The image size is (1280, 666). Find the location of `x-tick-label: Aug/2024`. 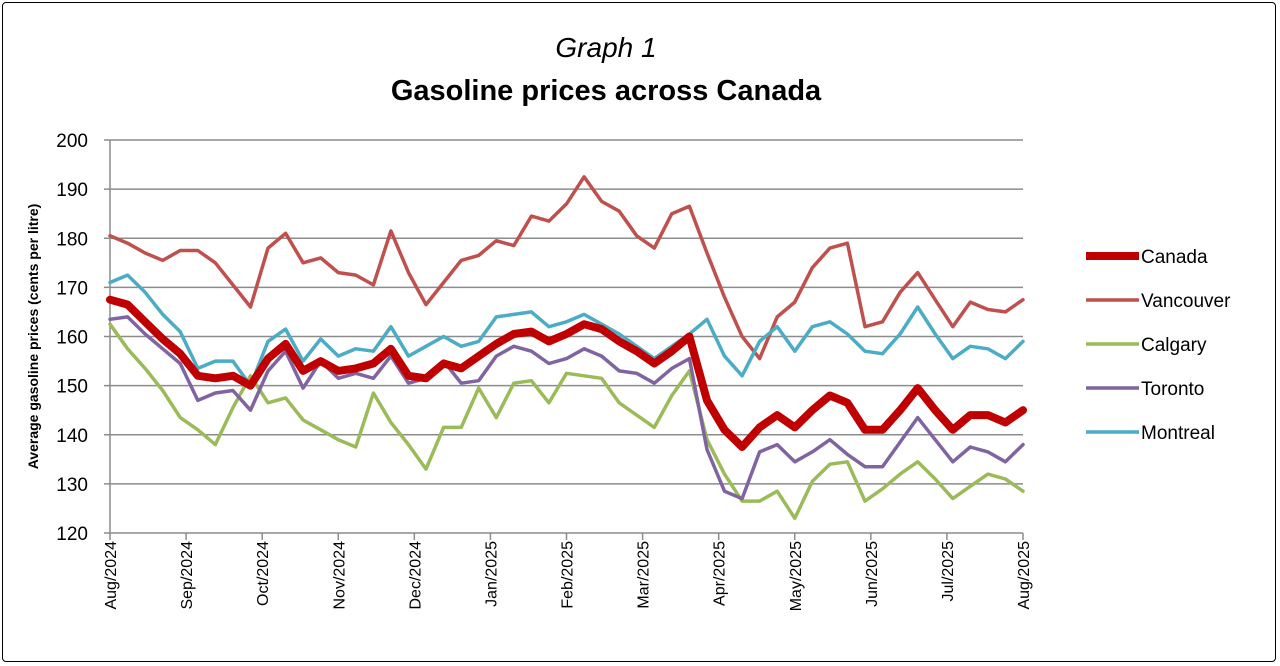

x-tick-label: Aug/2024 is located at coordinates (111, 575).